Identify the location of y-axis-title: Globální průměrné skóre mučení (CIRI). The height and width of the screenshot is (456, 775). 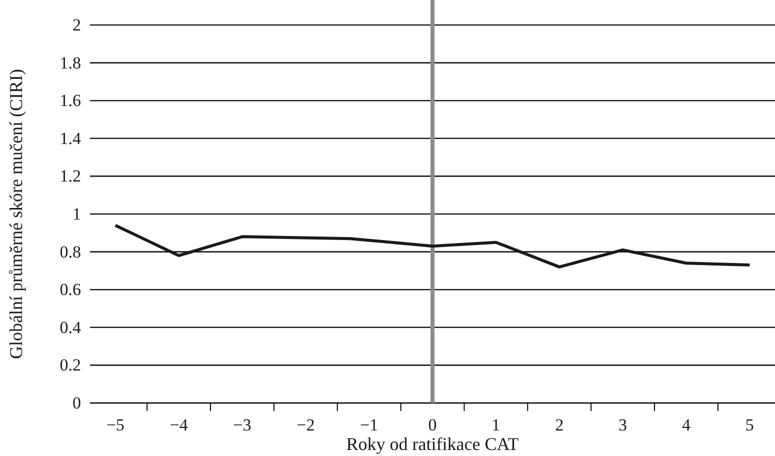
(16, 214).